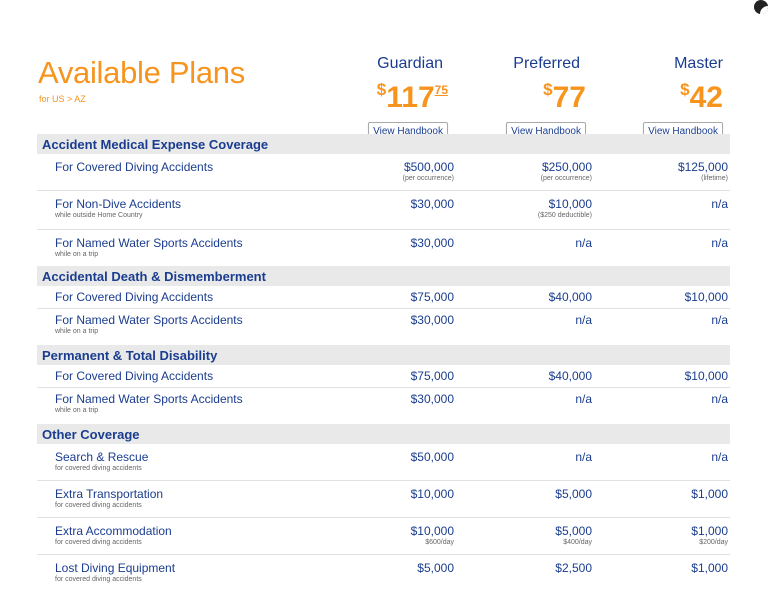 This screenshot has width=768, height=603. What do you see at coordinates (714, 178) in the screenshot?
I see `coverage-note: (lifetime)` at bounding box center [714, 178].